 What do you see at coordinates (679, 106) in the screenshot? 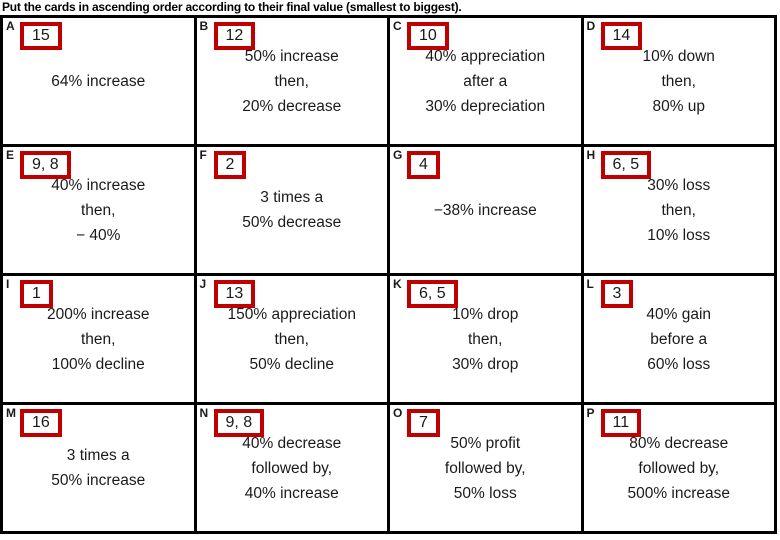
I see `card-text-line: 80% up` at bounding box center [679, 106].